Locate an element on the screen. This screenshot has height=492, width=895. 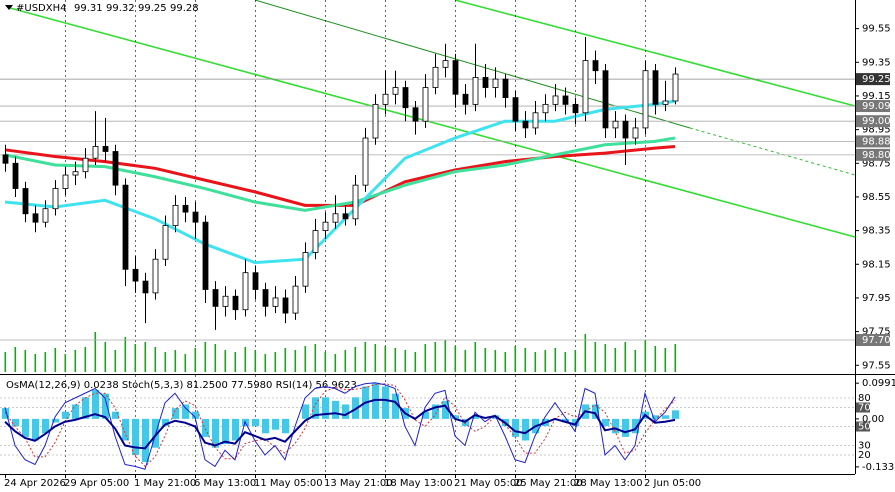
header-value: 99.28 is located at coordinates (184, 8).